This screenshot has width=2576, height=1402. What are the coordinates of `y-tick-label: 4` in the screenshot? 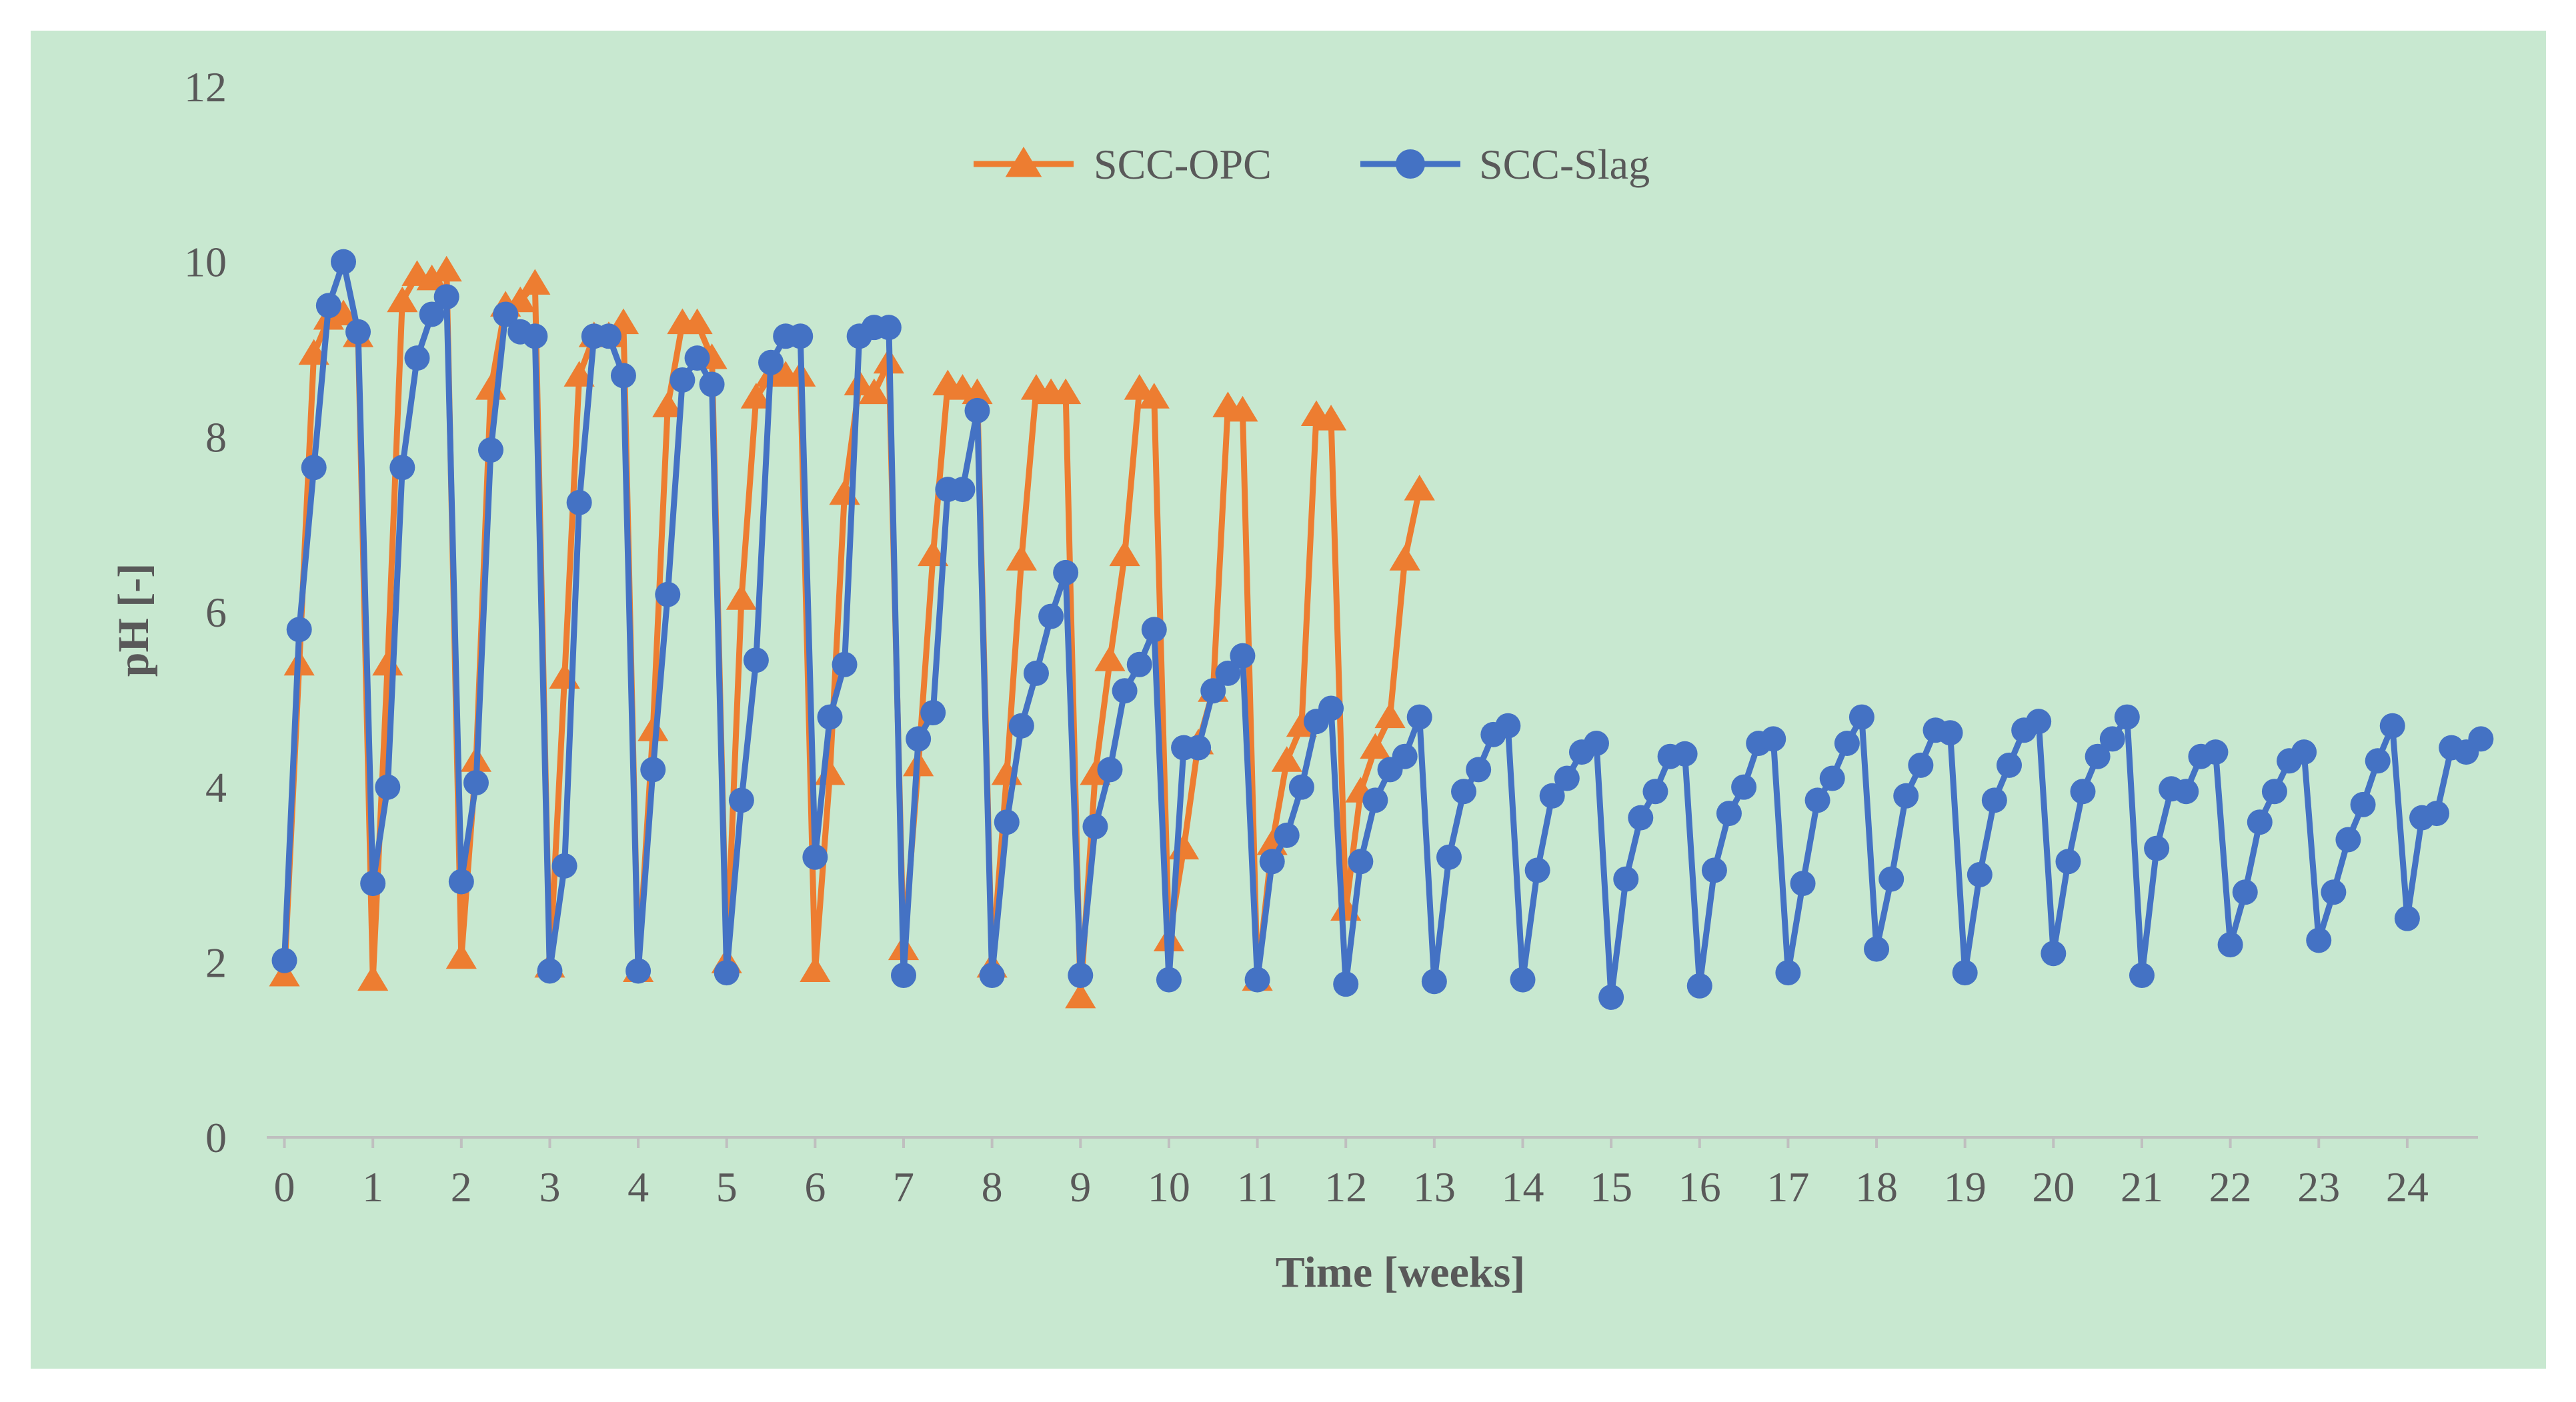 It's located at (216, 787).